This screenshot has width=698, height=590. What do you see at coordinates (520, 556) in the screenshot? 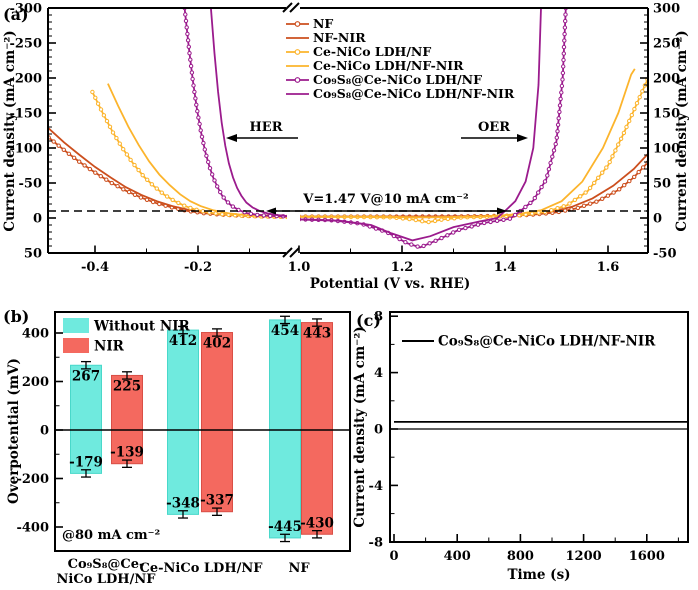
I see `x-tick-label: 800` at bounding box center [520, 556].